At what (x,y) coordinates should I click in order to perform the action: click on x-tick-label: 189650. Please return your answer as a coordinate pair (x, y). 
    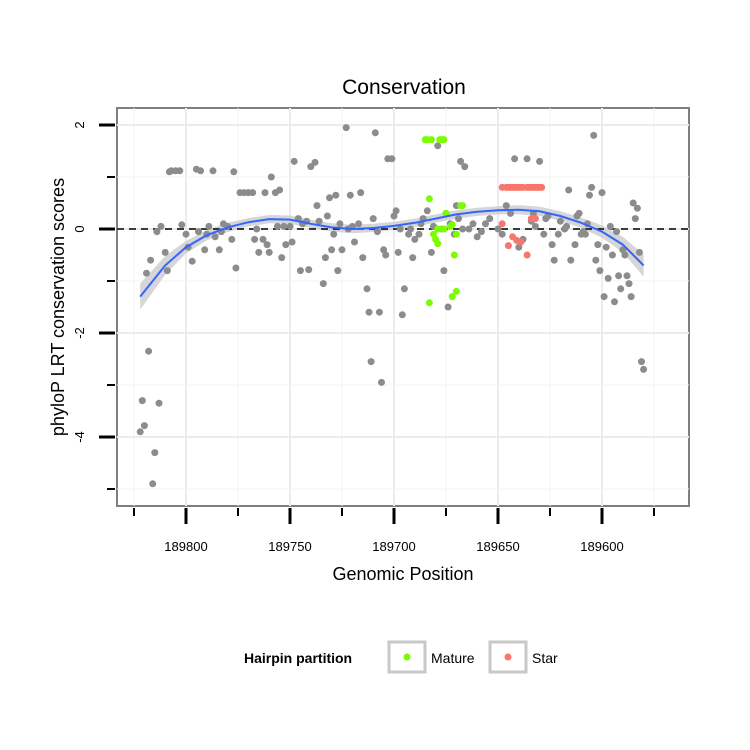
    Looking at the image, I should click on (497, 546).